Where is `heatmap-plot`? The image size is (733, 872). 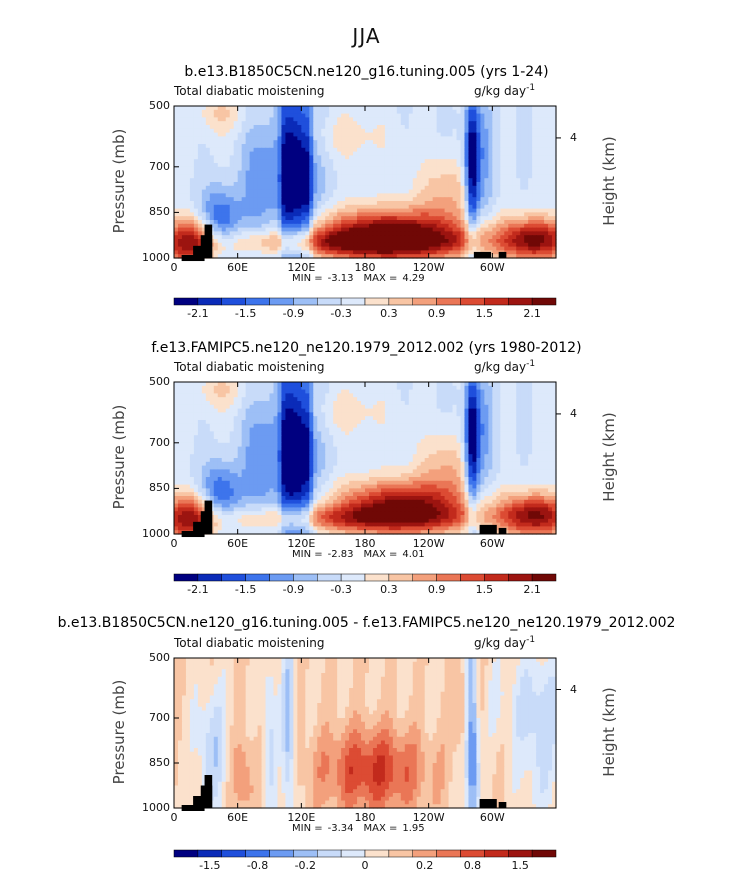
heatmap-plot is located at coordinates (367, 459).